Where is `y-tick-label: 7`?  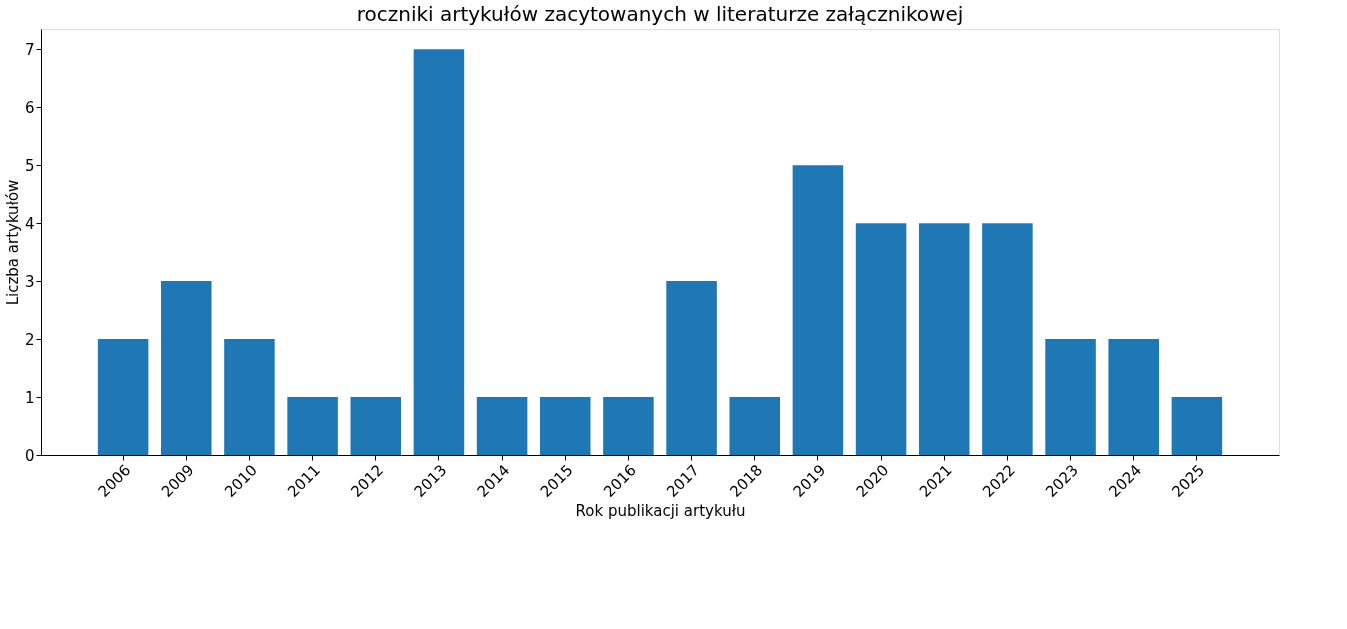 y-tick-label: 7 is located at coordinates (29, 49).